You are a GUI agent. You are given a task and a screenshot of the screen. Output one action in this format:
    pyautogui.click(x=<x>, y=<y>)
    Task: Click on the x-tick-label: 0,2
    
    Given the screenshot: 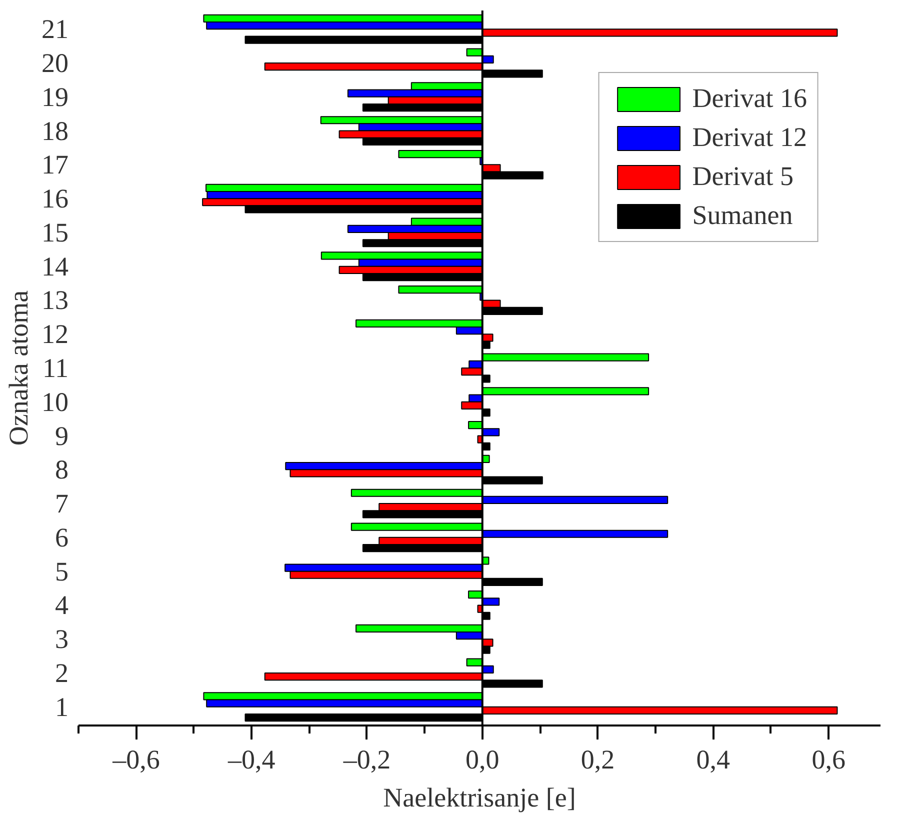 What is the action you would take?
    pyautogui.click(x=597, y=759)
    